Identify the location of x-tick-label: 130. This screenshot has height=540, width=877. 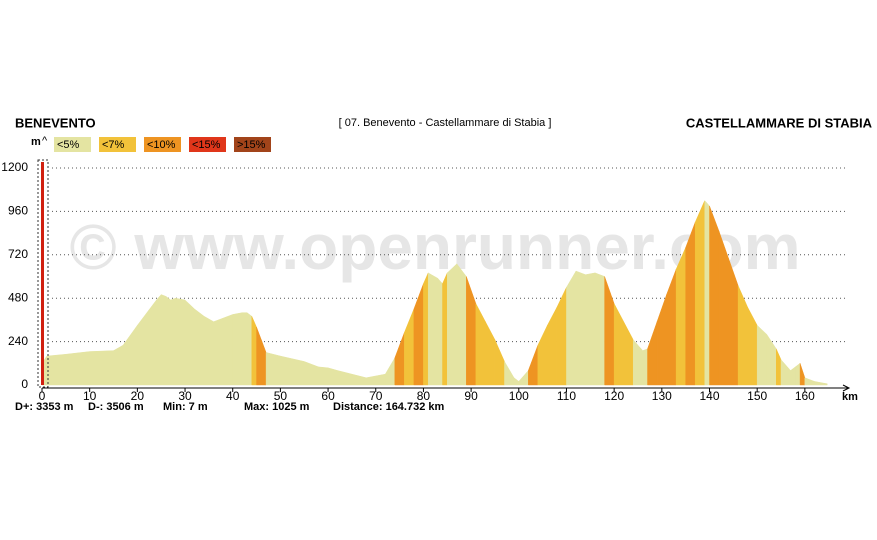
(662, 396).